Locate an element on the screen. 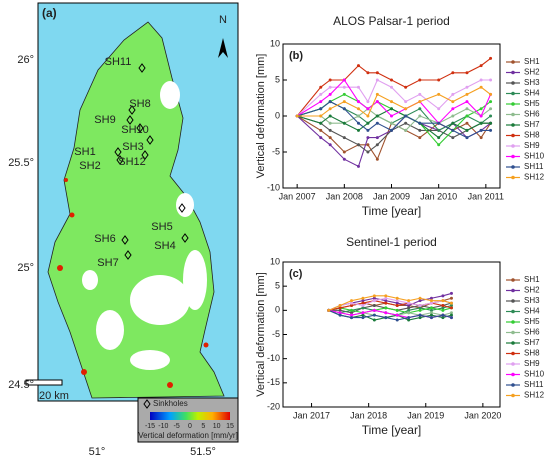  colorbar-tick: -15 is located at coordinates (150, 426).